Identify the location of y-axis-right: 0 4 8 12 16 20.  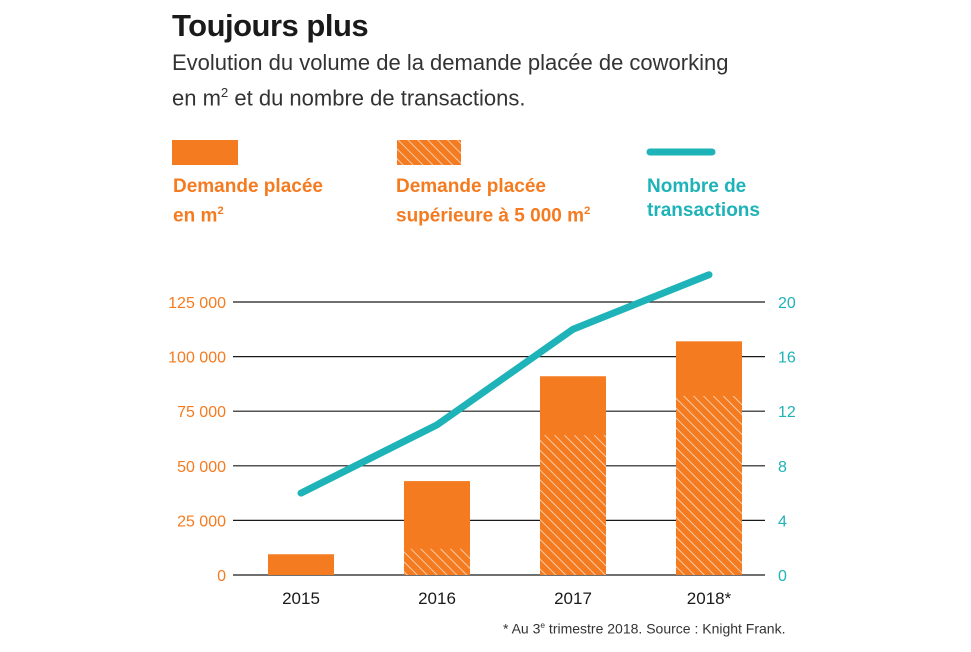
(787, 440).